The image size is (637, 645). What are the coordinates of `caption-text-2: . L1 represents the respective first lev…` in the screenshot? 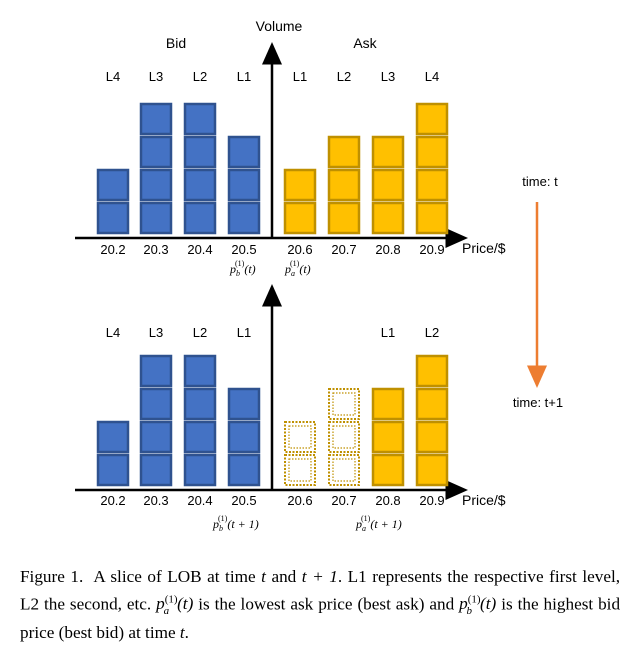 It's located at (320, 590).